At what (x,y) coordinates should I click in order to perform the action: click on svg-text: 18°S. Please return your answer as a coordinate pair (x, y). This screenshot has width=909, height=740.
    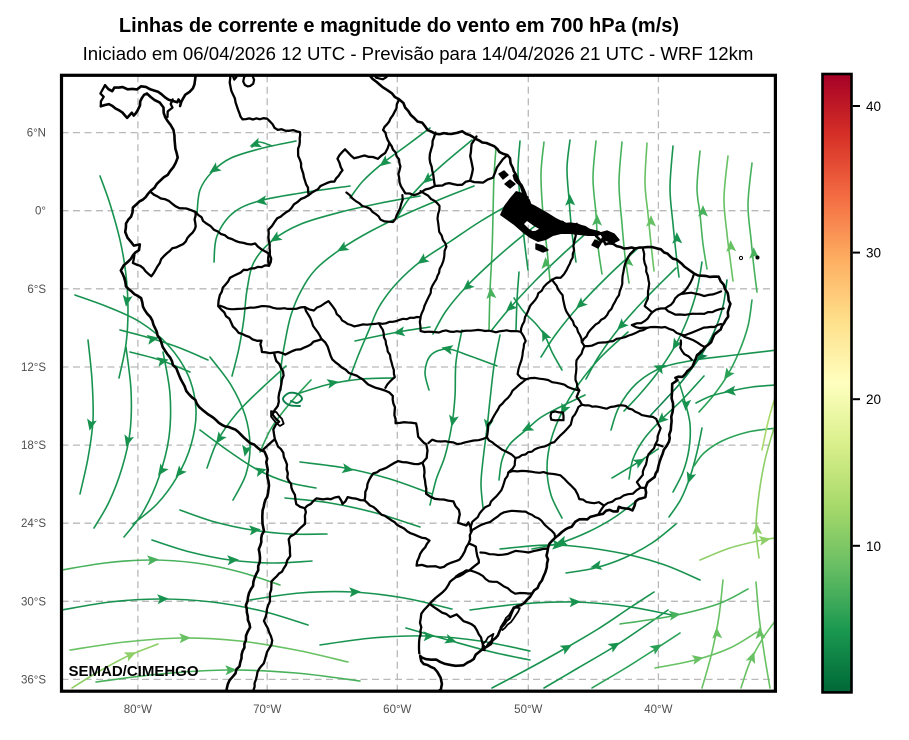
    Looking at the image, I should click on (33, 446).